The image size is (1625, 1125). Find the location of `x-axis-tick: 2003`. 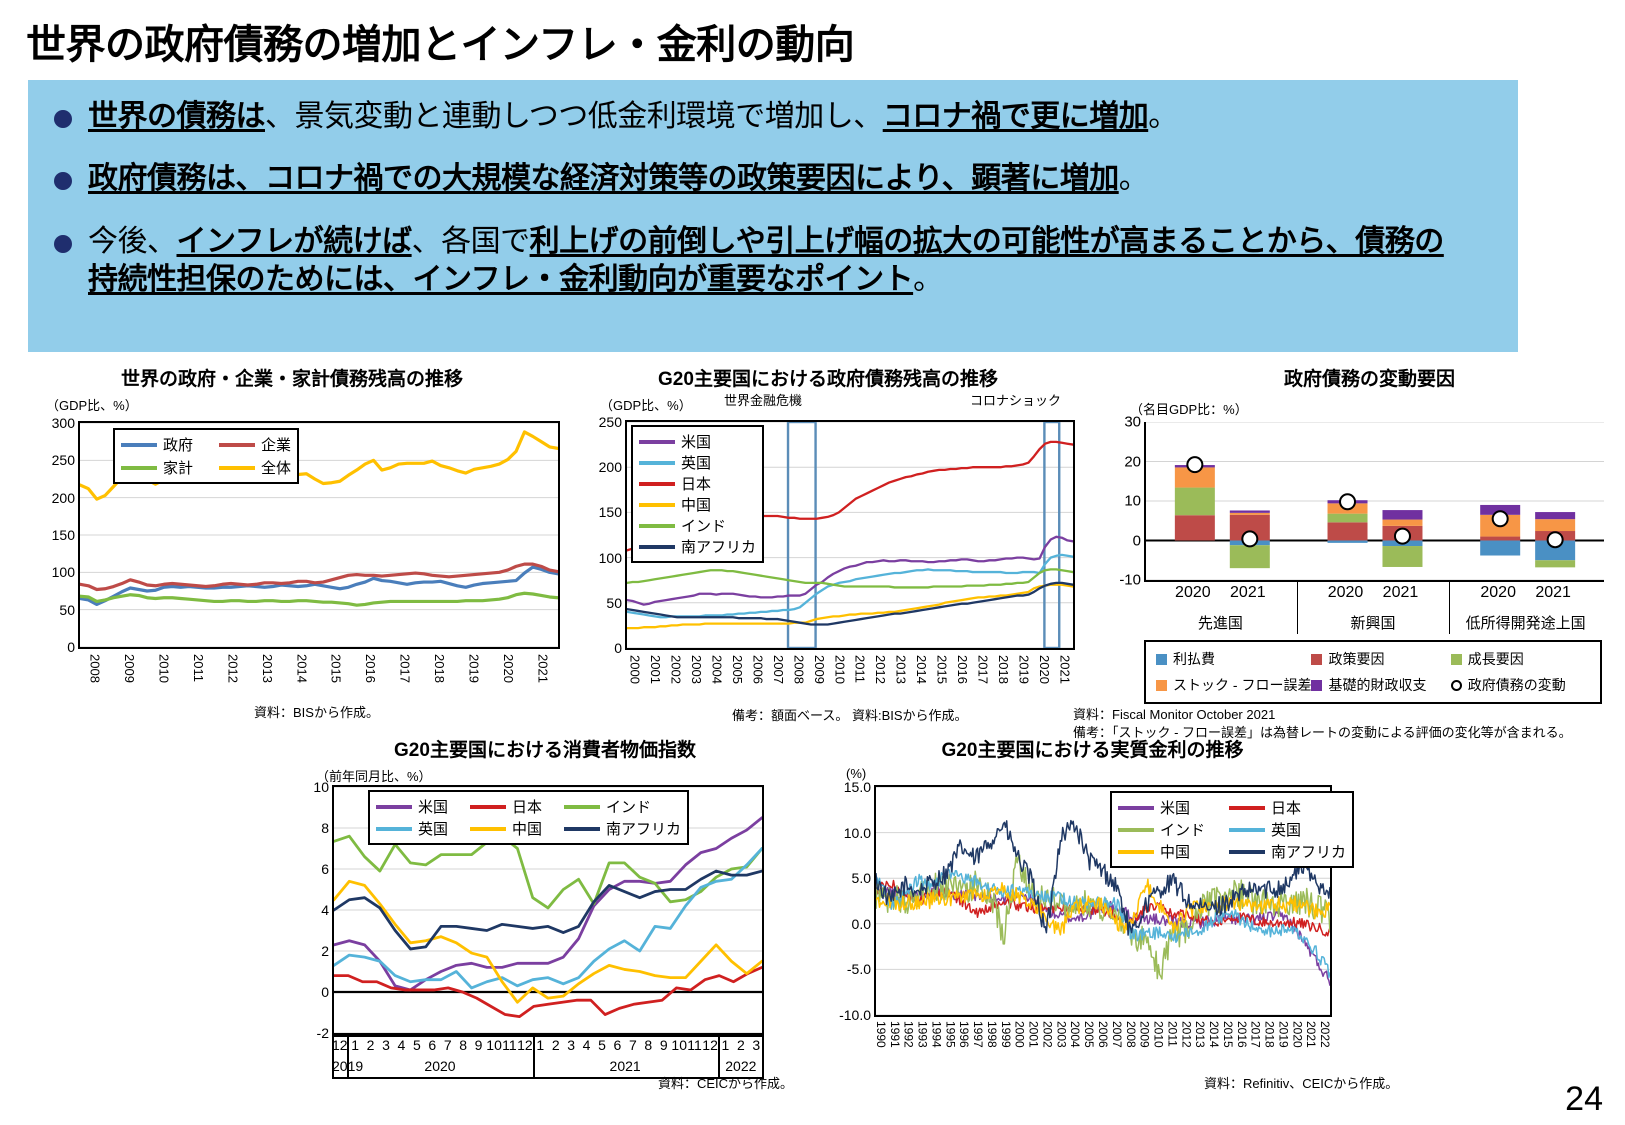

x-axis-tick: 2003 is located at coordinates (1061, 1034).